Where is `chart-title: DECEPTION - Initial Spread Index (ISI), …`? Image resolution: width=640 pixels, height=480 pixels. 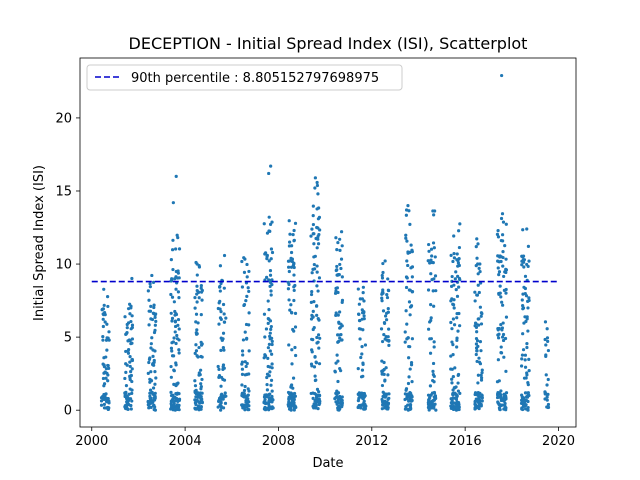
chart-title: DECEPTION - Initial Spread Index (ISI), … is located at coordinates (328, 43).